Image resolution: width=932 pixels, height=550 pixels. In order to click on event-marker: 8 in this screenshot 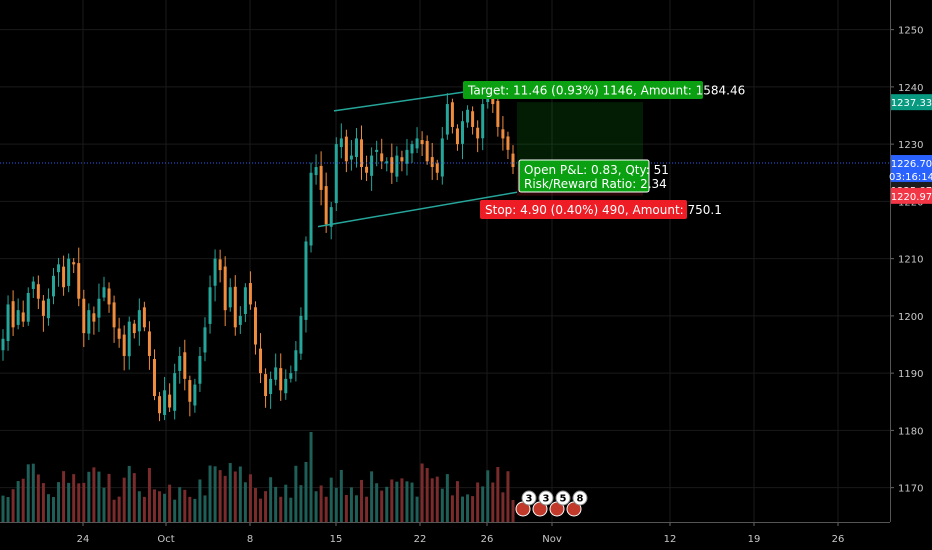, I will do `click(577, 503)`.